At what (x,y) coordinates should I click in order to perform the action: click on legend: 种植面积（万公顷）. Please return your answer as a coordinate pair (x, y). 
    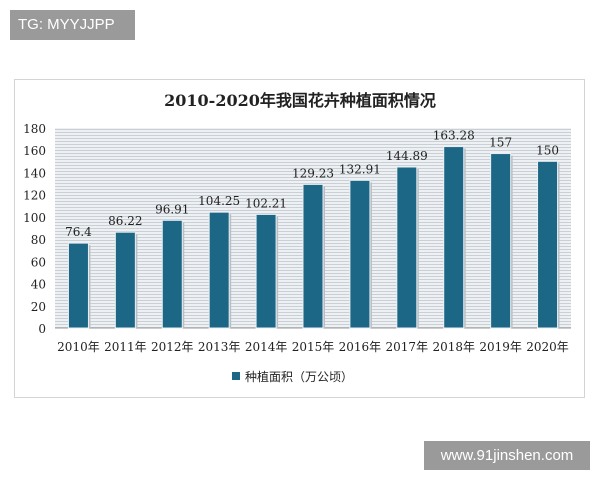
    Looking at the image, I should click on (292, 376).